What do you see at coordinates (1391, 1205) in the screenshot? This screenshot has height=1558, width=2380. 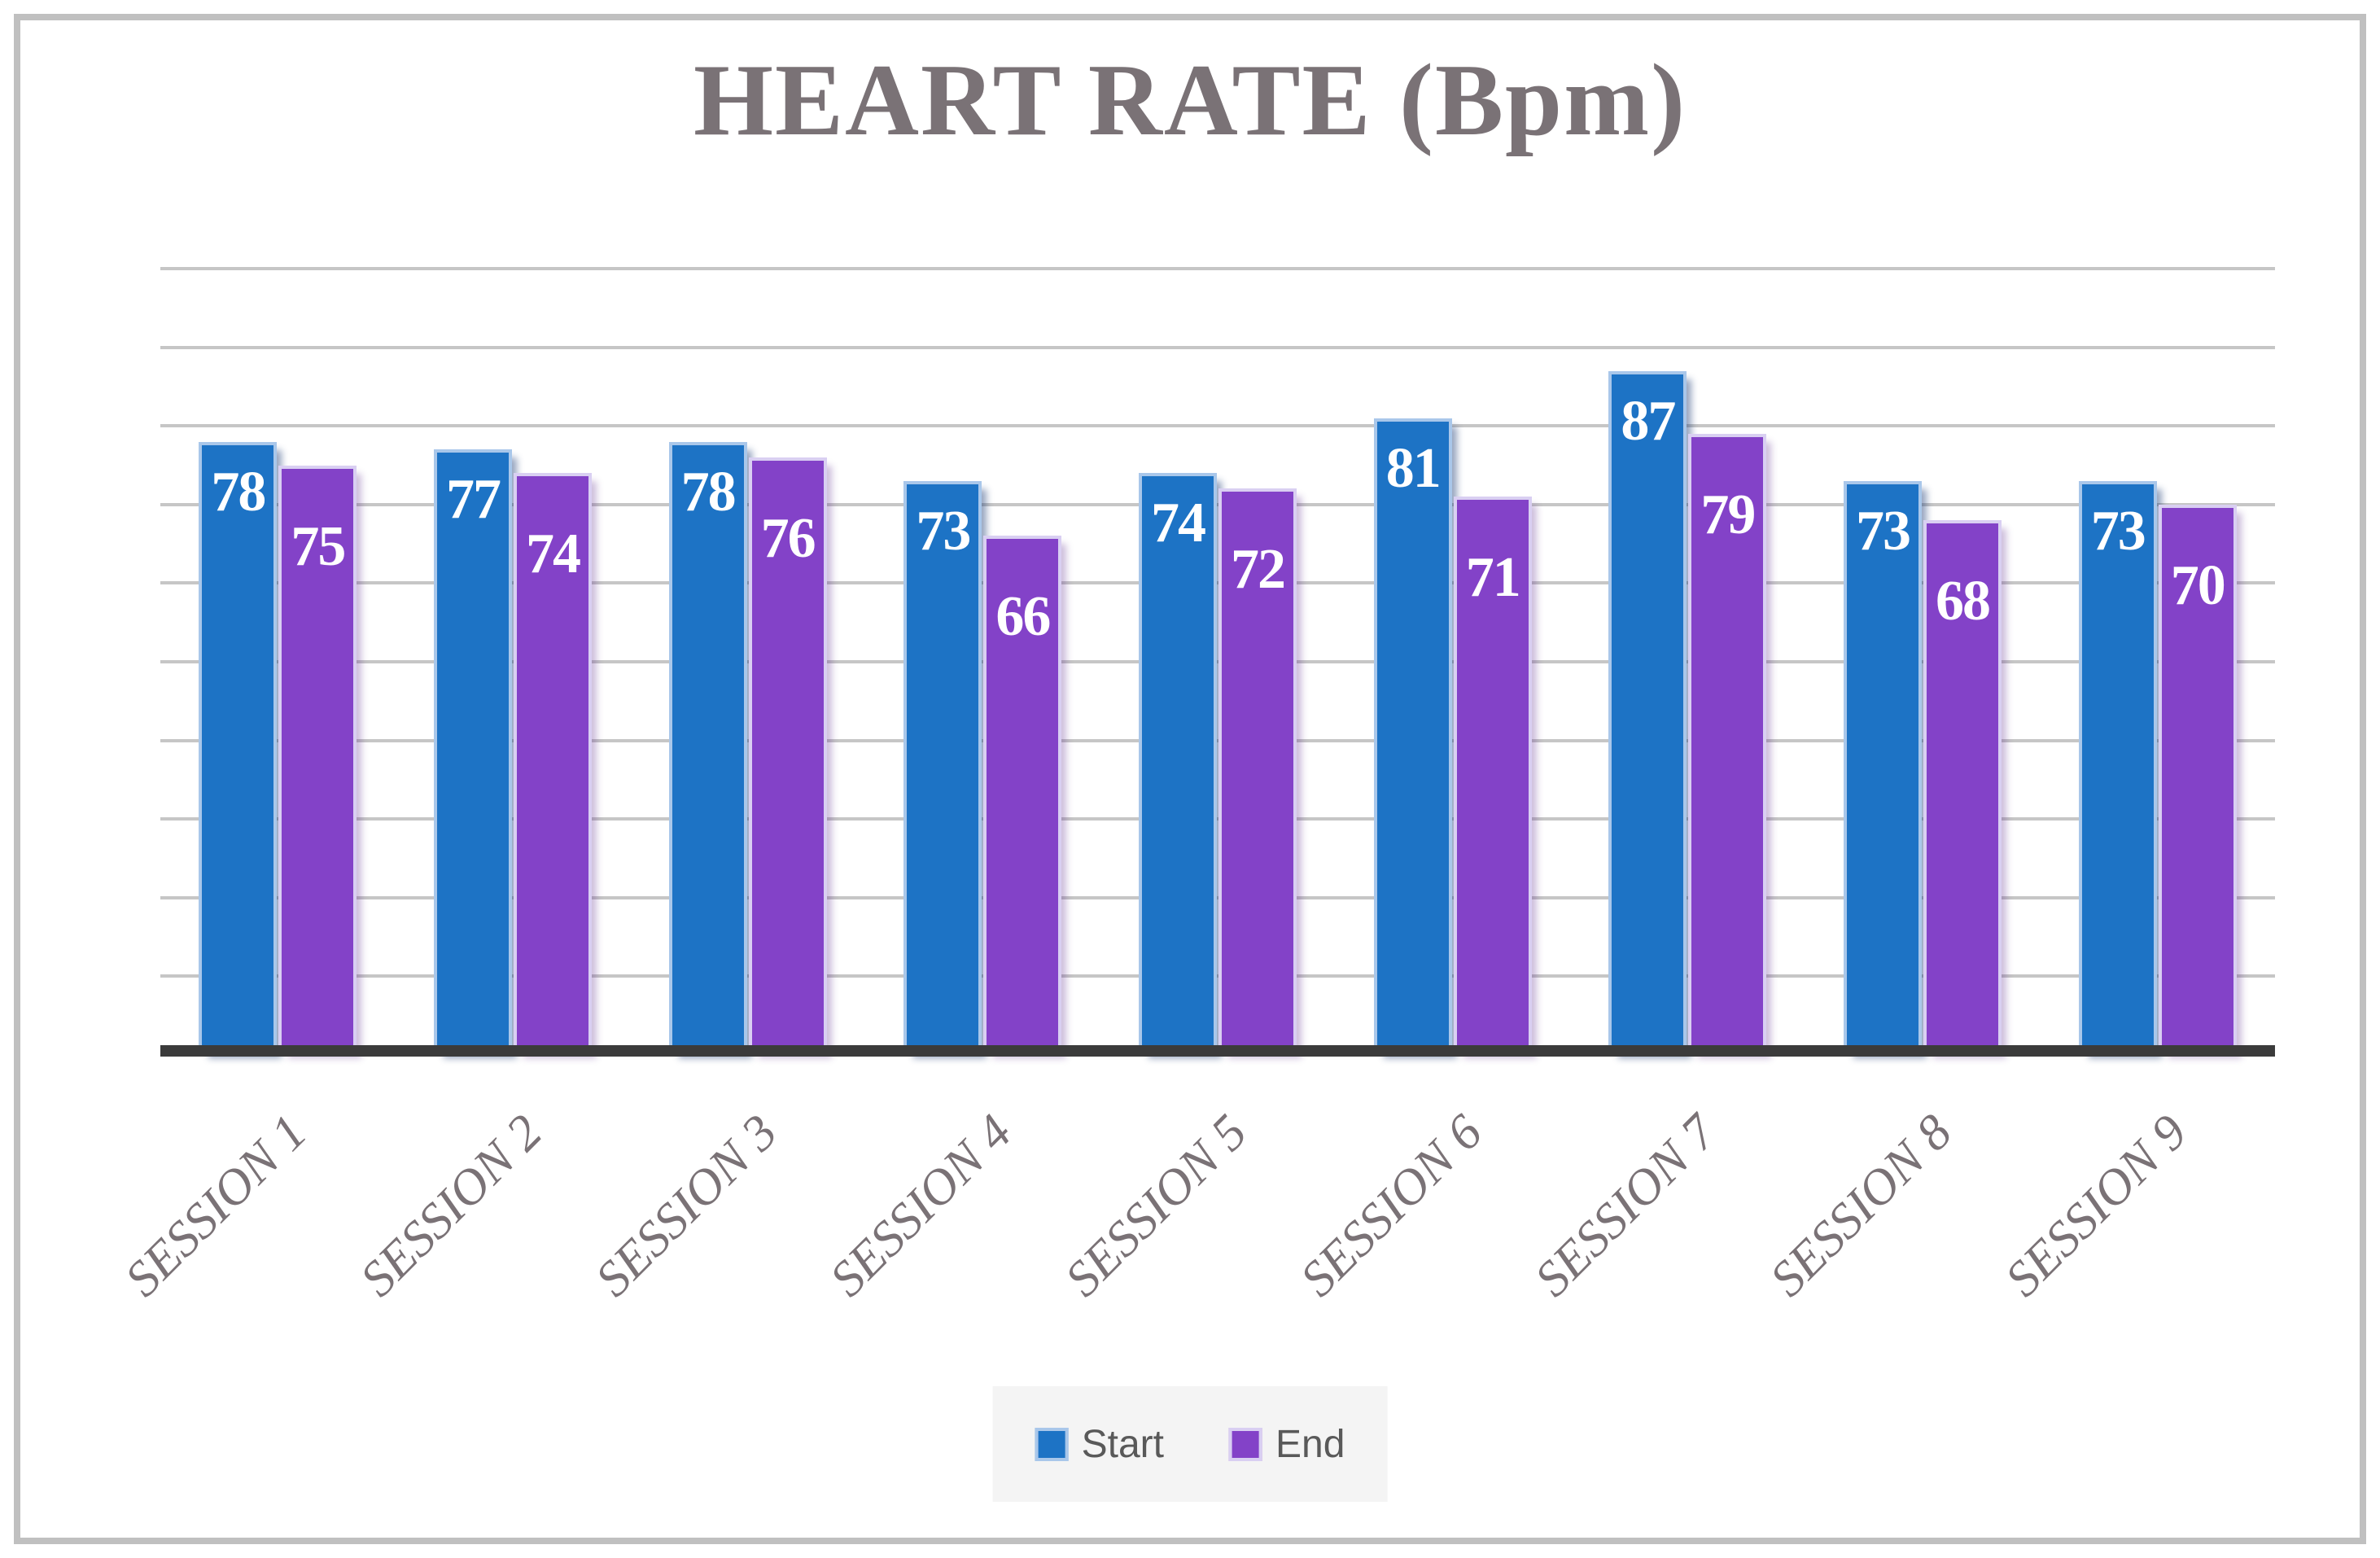 I see `x-axis-label-text: SESSION 6` at bounding box center [1391, 1205].